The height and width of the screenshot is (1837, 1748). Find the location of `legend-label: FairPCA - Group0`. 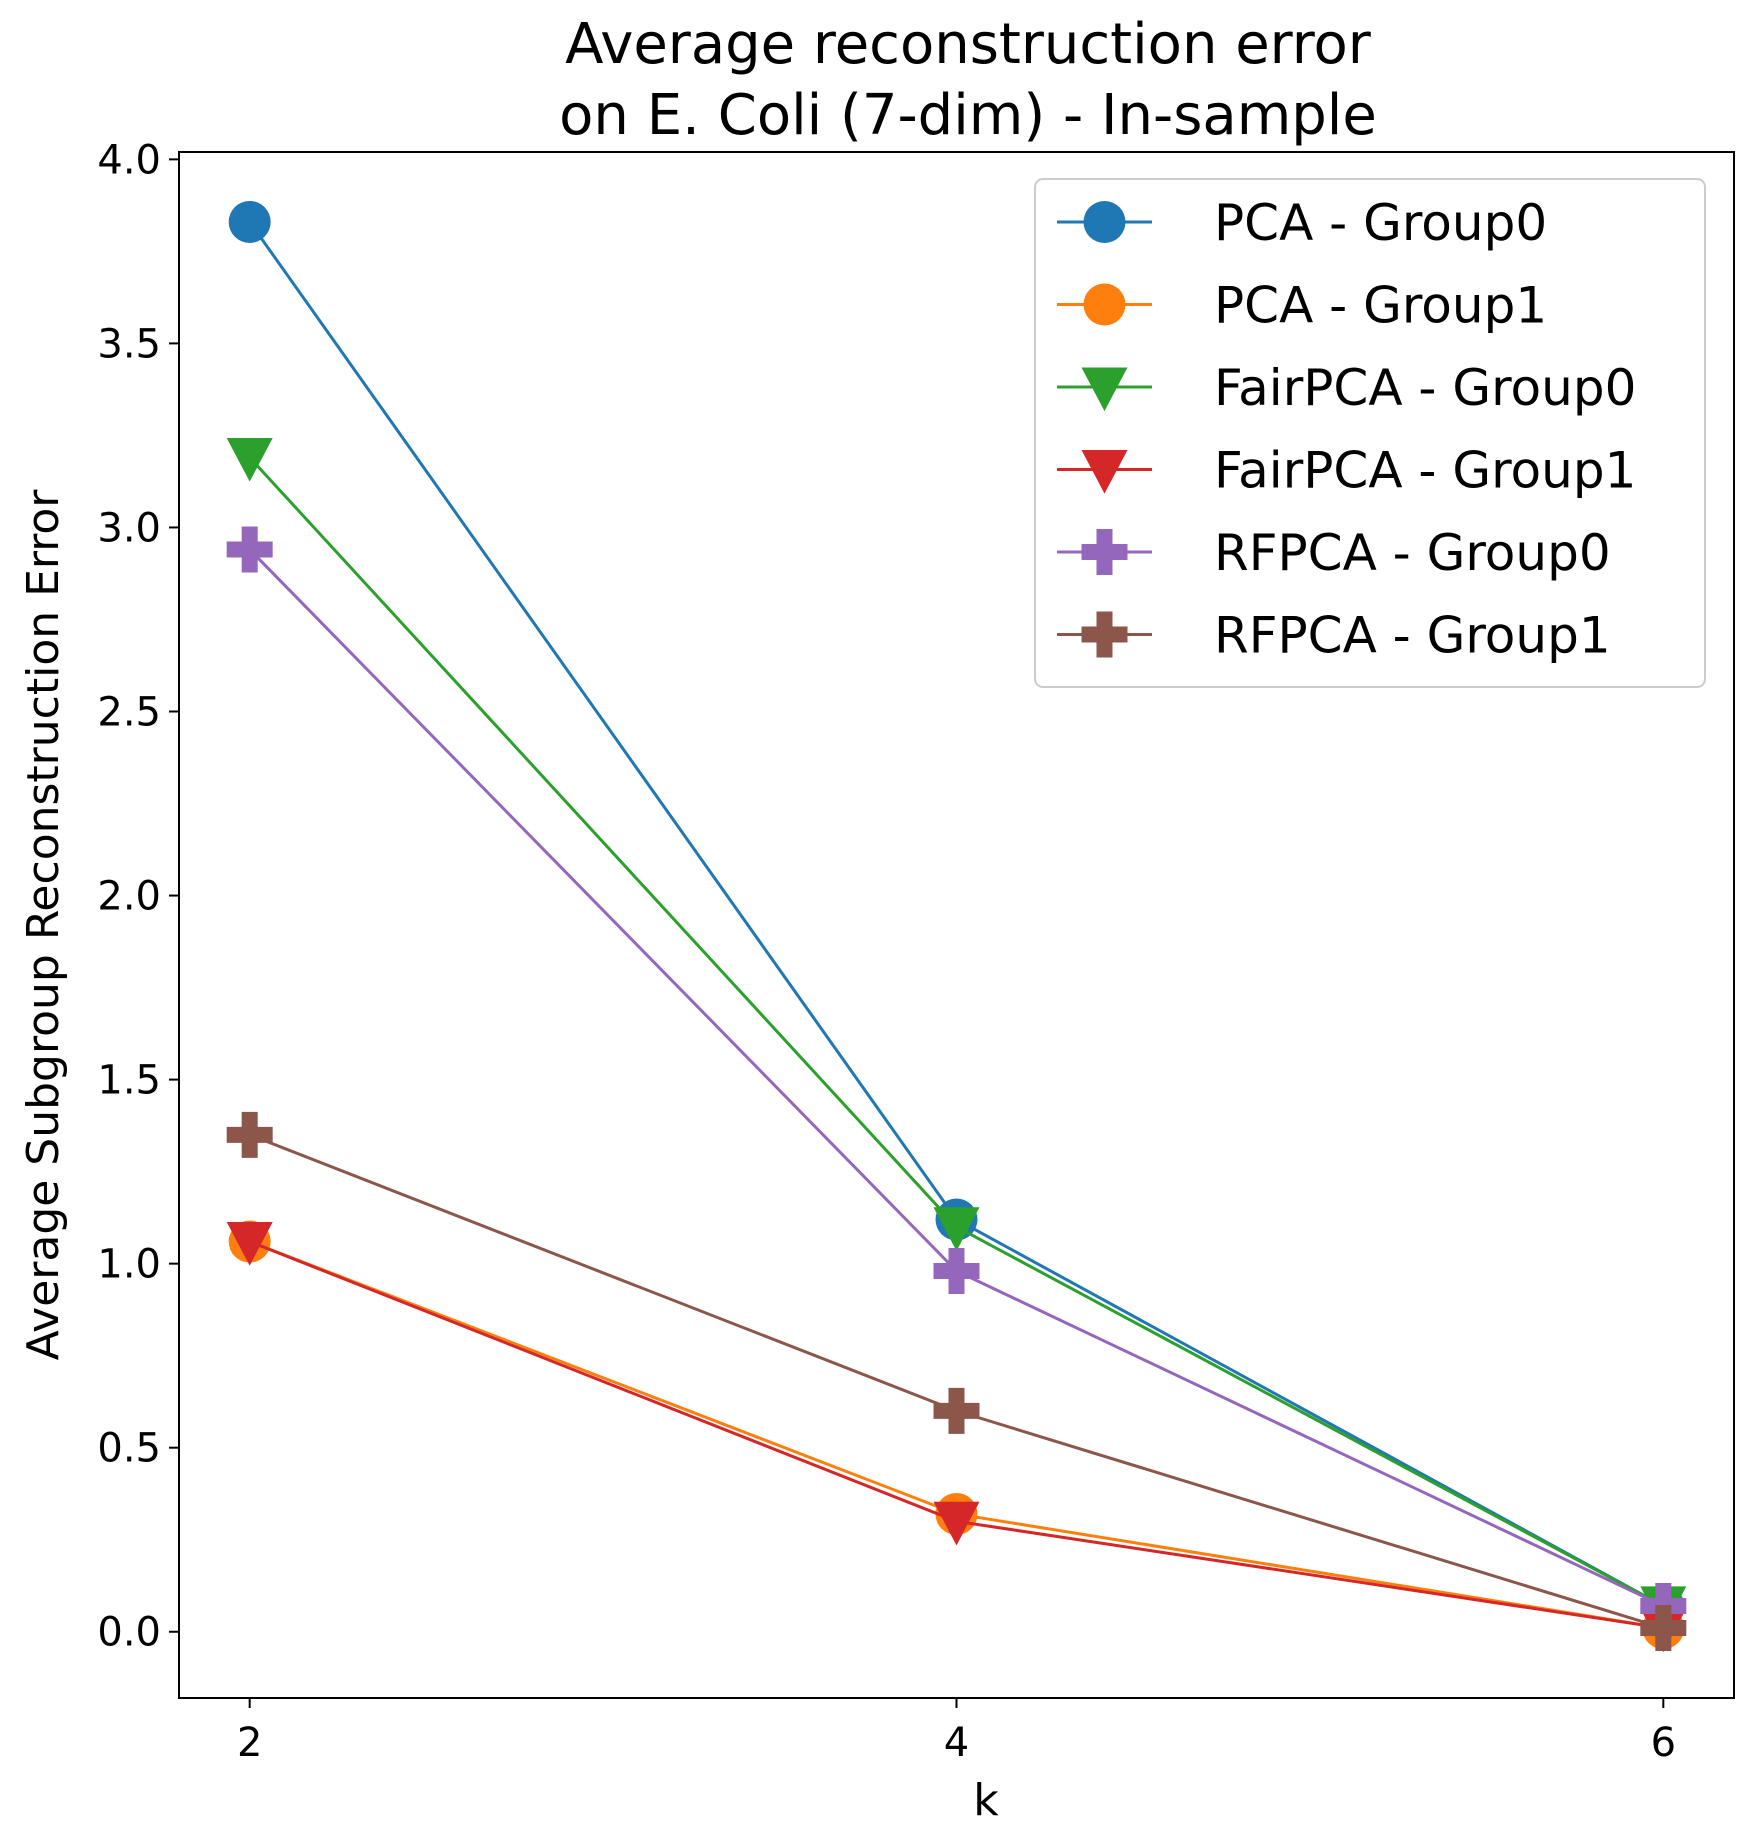

legend-label: FairPCA - Group0 is located at coordinates (1425, 388).